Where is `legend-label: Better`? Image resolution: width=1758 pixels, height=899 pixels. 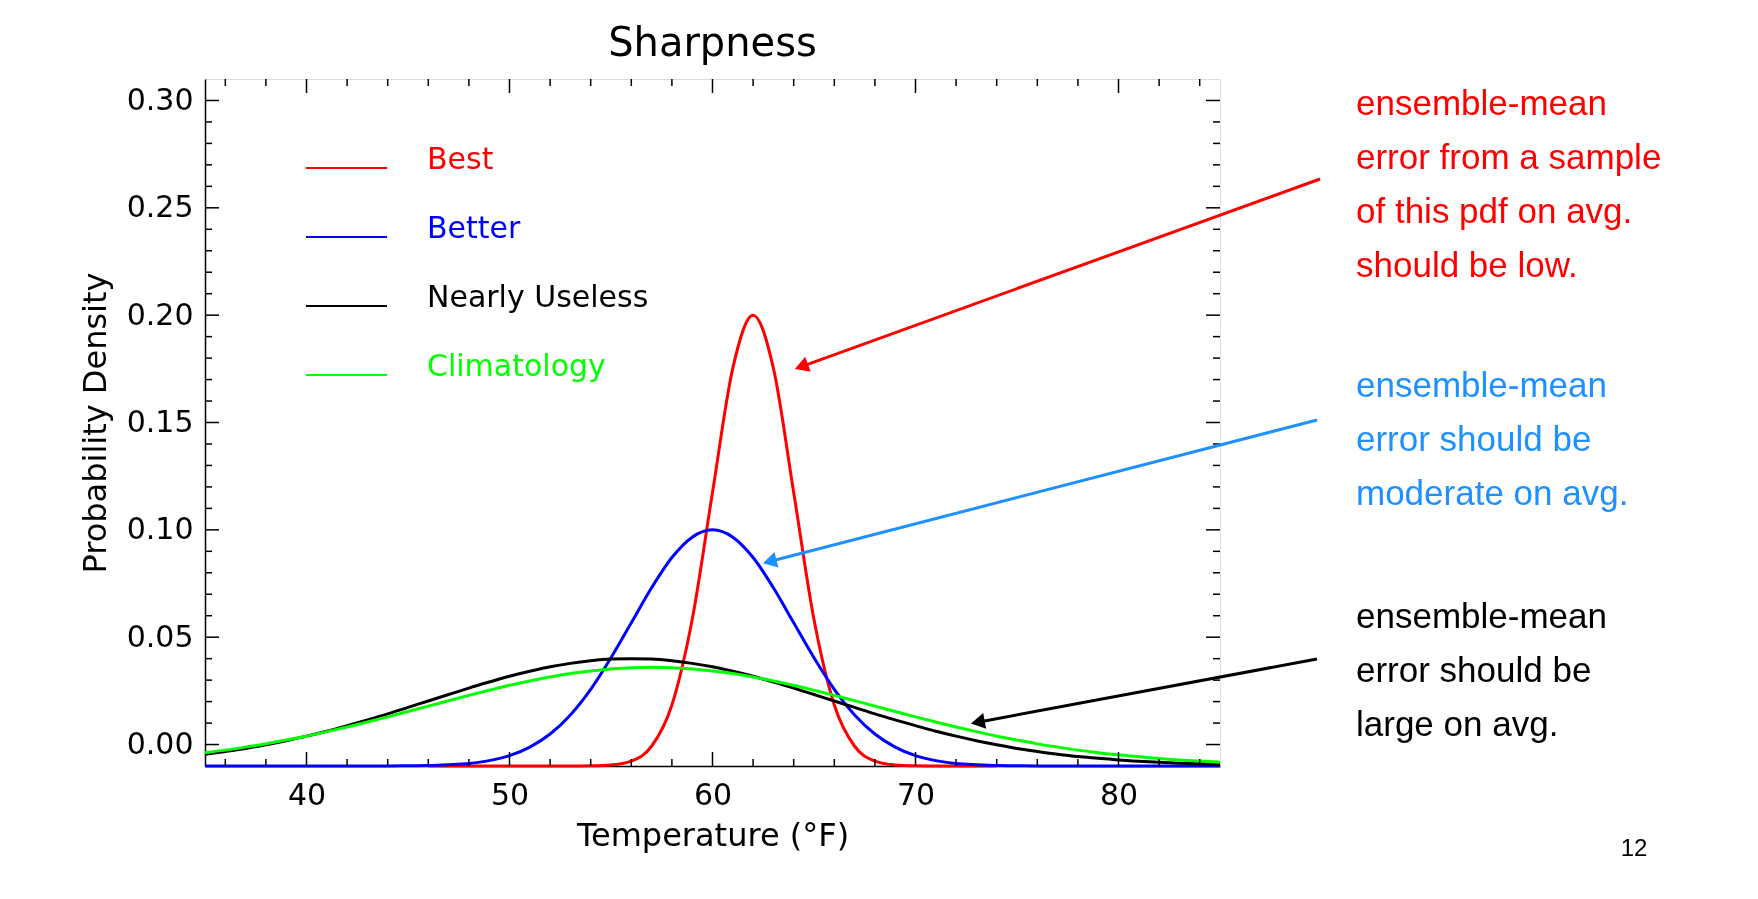 legend-label: Better is located at coordinates (474, 227).